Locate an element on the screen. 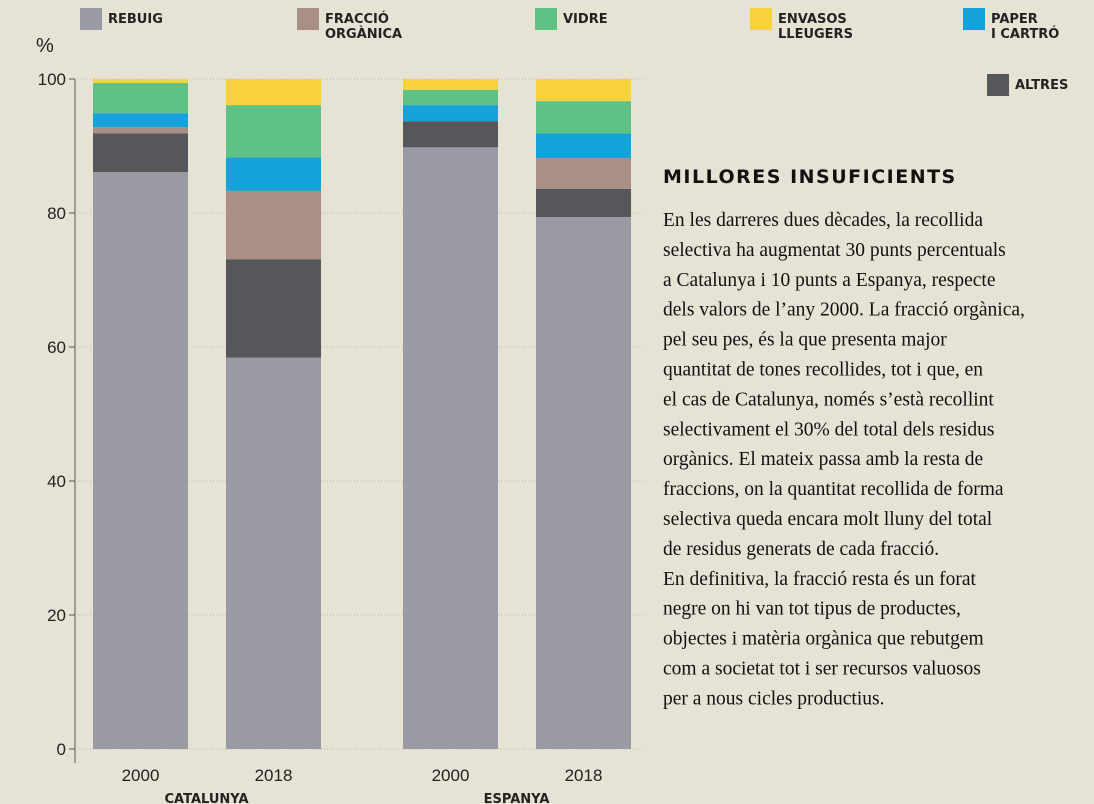  y-tick-label: 100 is located at coordinates (52, 79).